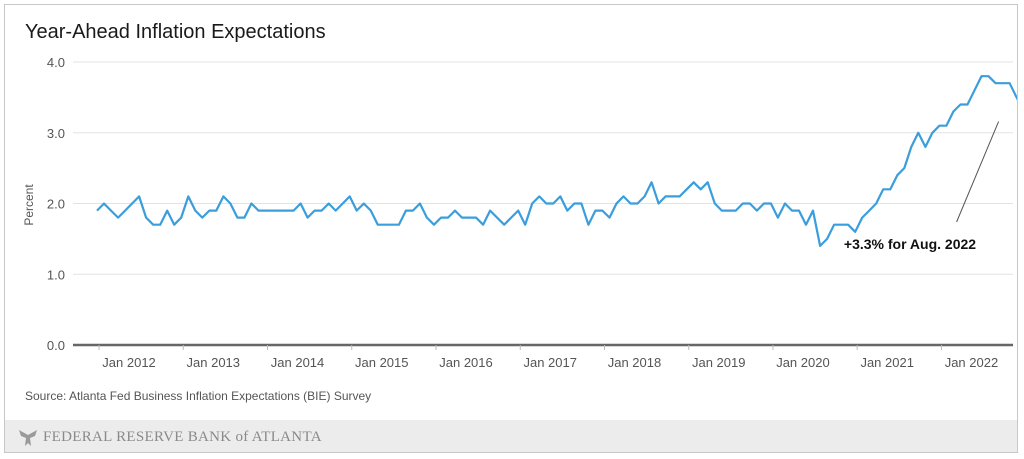 This screenshot has height=459, width=1024. Describe the element at coordinates (382, 362) in the screenshot. I see `x-tick-label: Jan 2015` at that location.